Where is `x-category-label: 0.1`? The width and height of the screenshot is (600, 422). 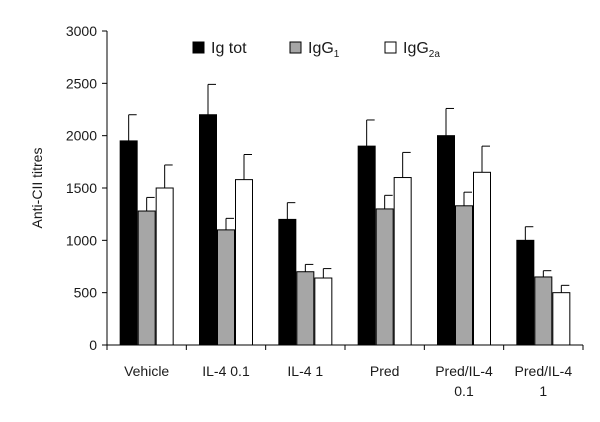 x-category-label: 0.1 is located at coordinates (464, 391).